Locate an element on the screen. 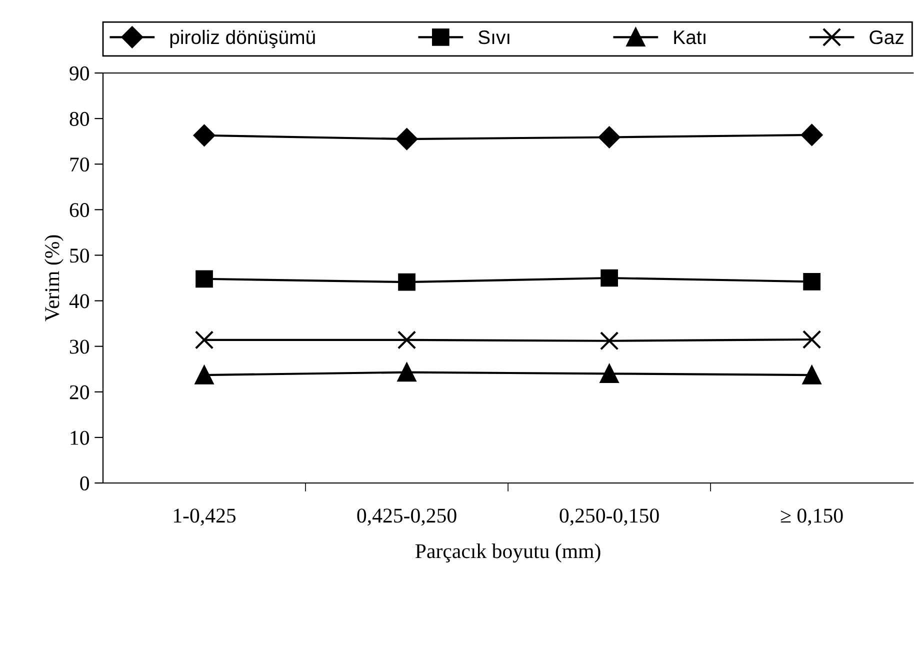  legend-label: Sıvı is located at coordinates (494, 37).